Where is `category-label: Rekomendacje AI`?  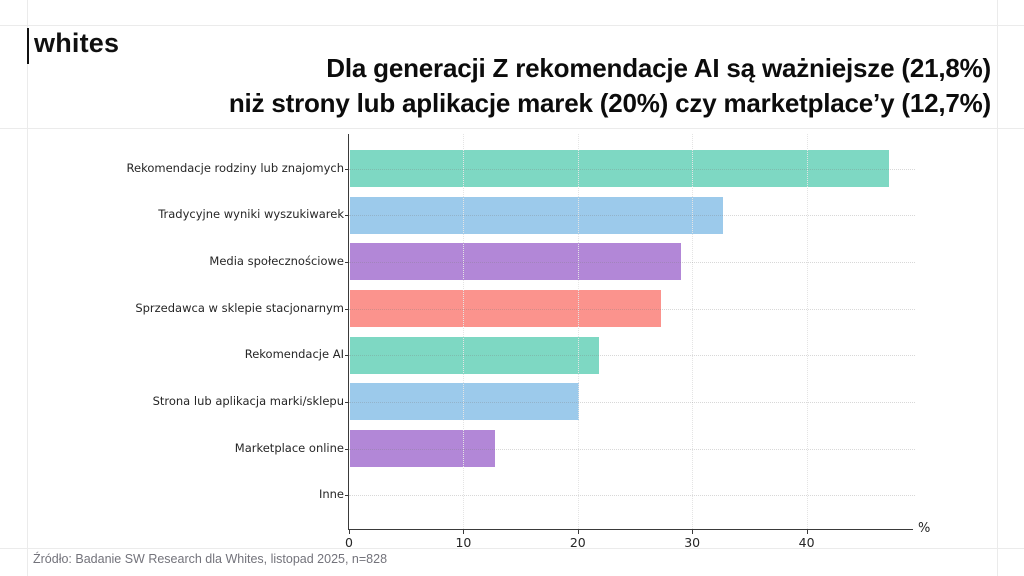 category-label: Rekomendacje AI is located at coordinates (294, 354).